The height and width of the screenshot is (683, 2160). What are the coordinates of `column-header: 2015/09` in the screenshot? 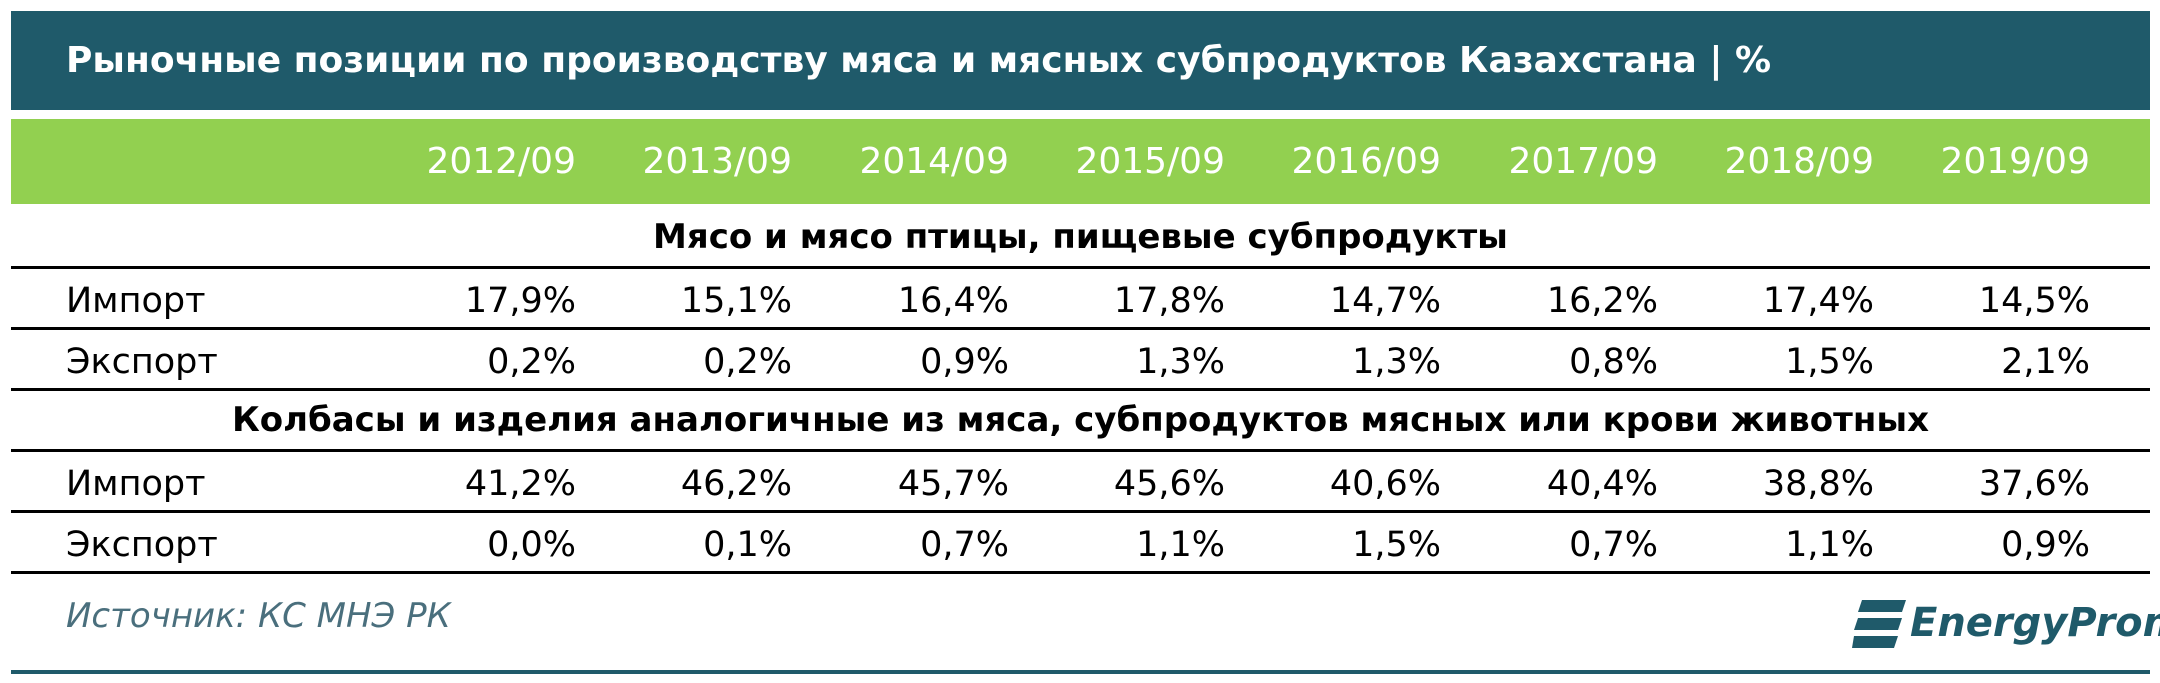 It's located at (1150, 161).